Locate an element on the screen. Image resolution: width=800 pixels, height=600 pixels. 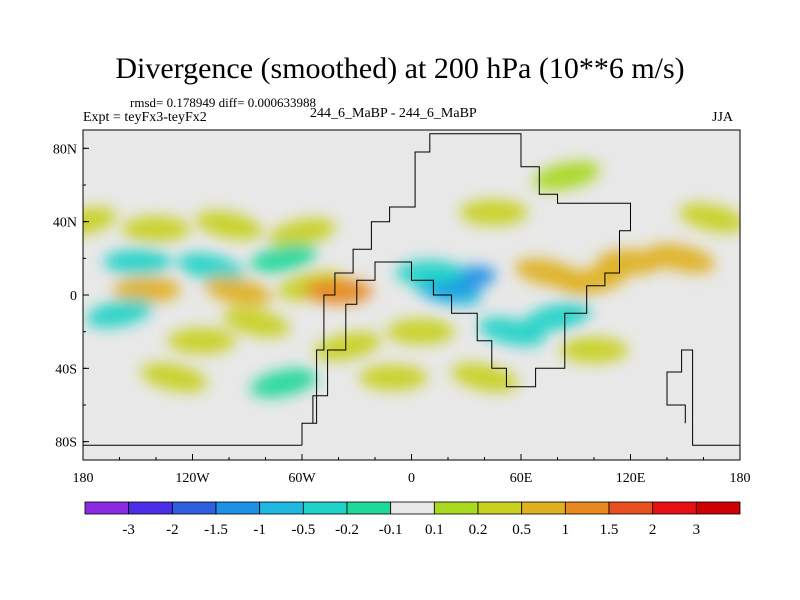
season-label: JJA is located at coordinates (723, 117).